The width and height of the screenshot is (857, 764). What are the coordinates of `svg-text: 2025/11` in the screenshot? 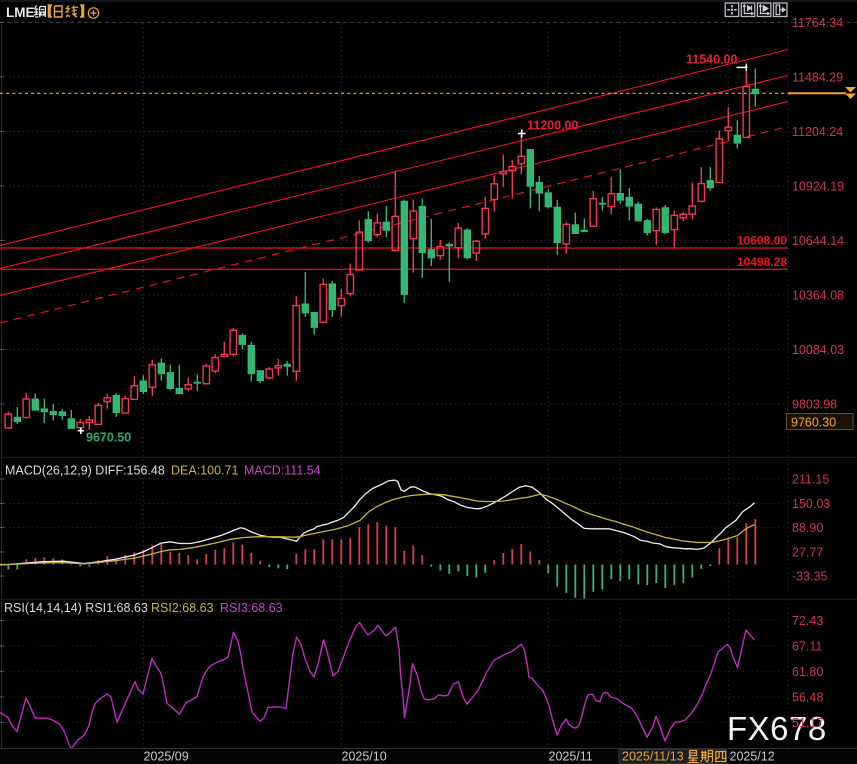 It's located at (571, 757).